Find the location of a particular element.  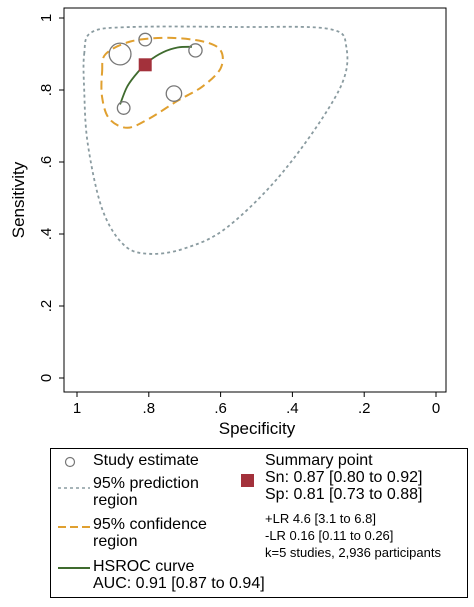

y-axis-label: Sensitivity is located at coordinates (18, 199).